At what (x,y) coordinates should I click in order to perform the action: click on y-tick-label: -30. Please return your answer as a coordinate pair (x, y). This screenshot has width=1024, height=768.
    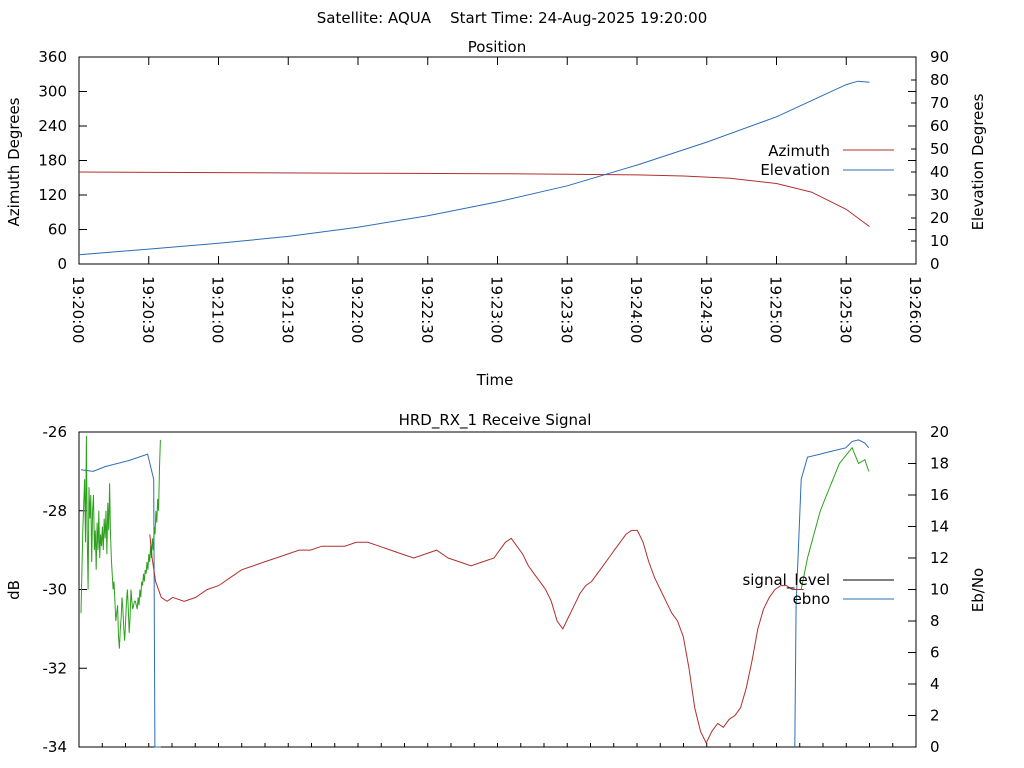
    Looking at the image, I should click on (55, 590).